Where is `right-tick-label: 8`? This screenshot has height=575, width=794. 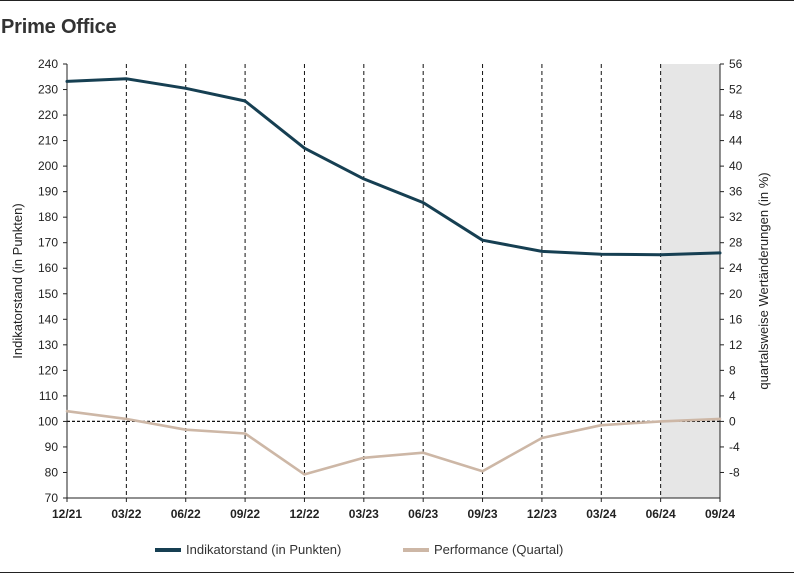 right-tick-label: 8 is located at coordinates (732, 370).